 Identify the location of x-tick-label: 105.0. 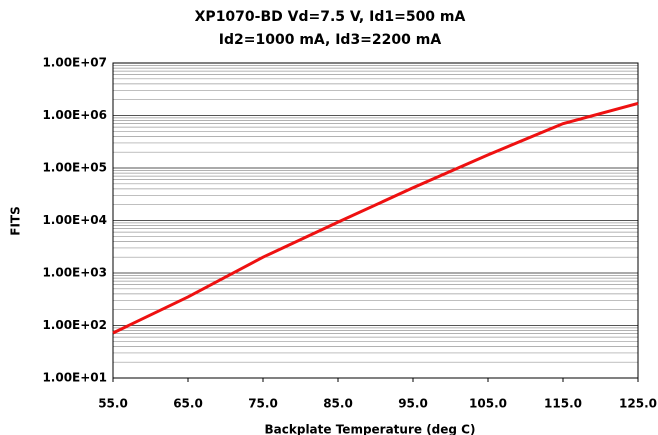
(488, 404).